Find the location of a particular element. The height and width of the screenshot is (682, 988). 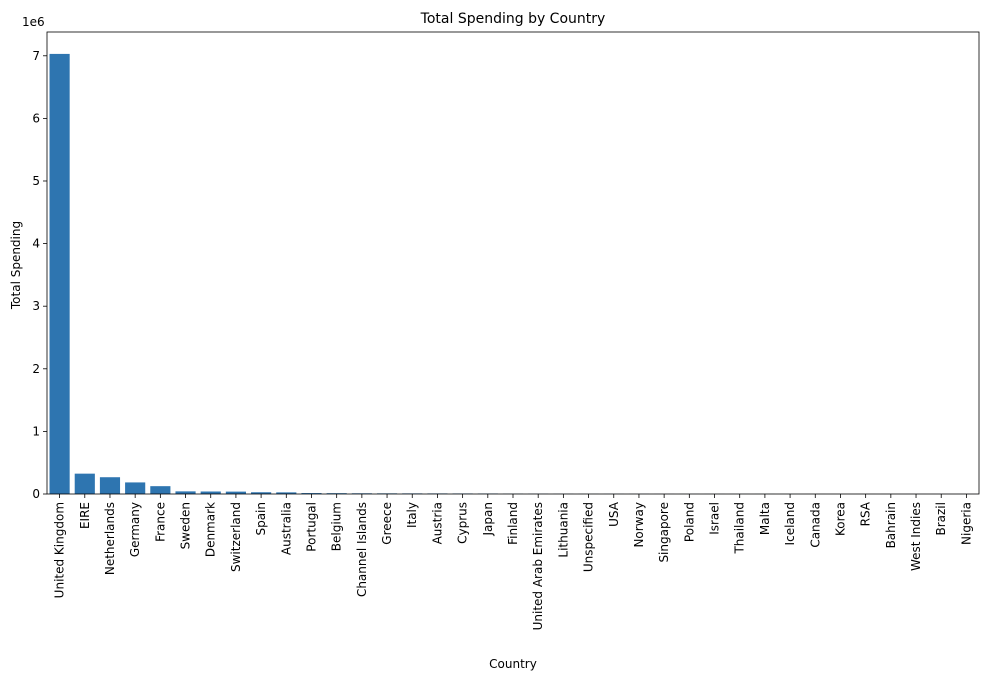

y-tick-label: 0 is located at coordinates (36, 494).